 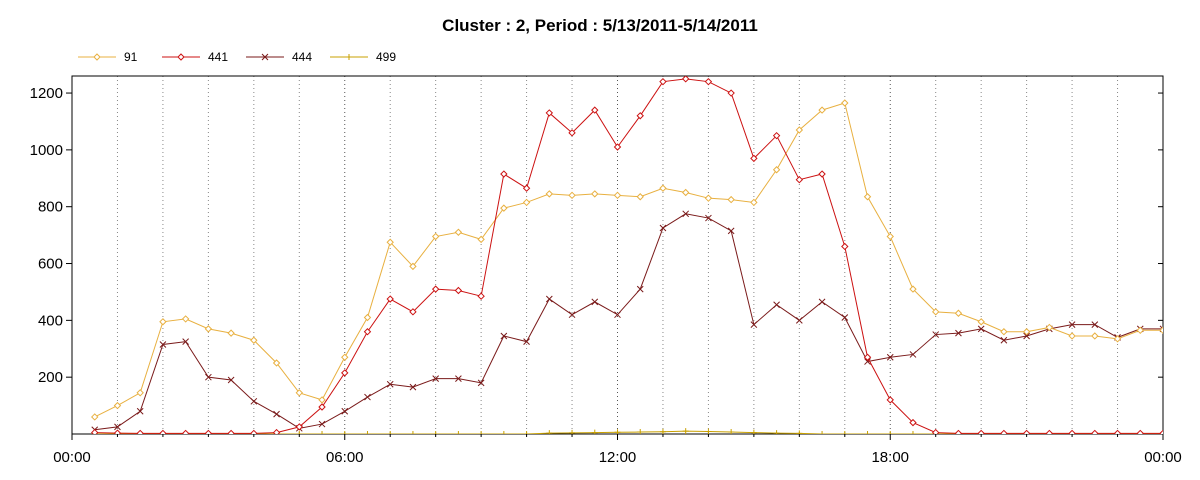 I want to click on legend-item-499: 499, so click(x=363, y=57).